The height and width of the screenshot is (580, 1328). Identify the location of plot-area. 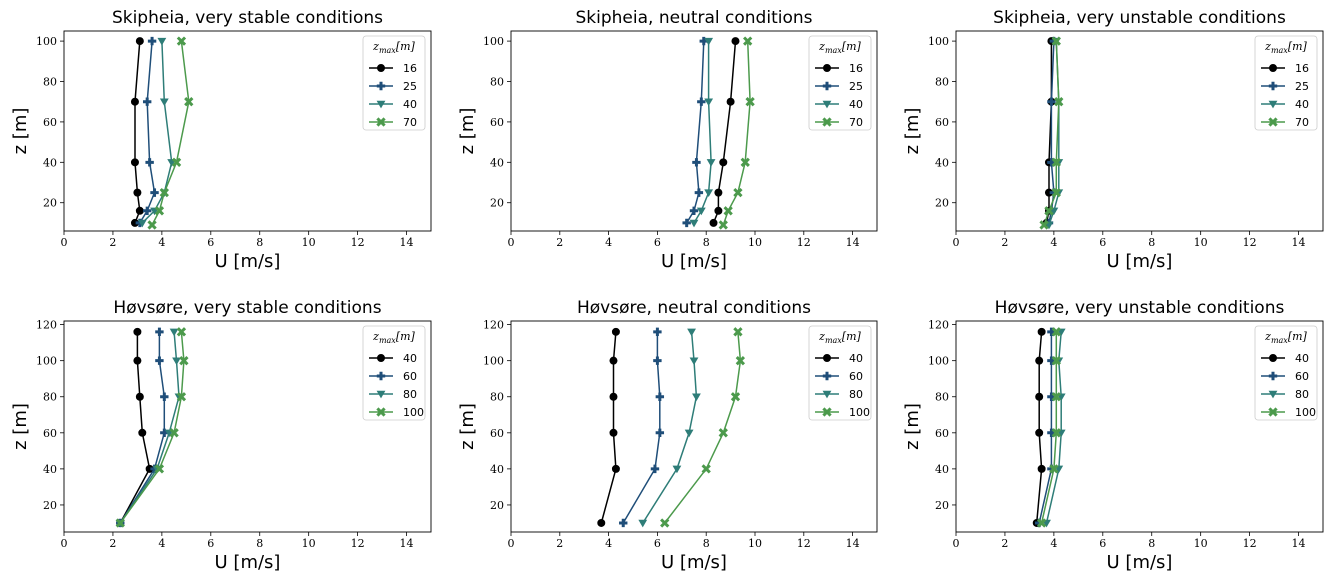
(162, 133).